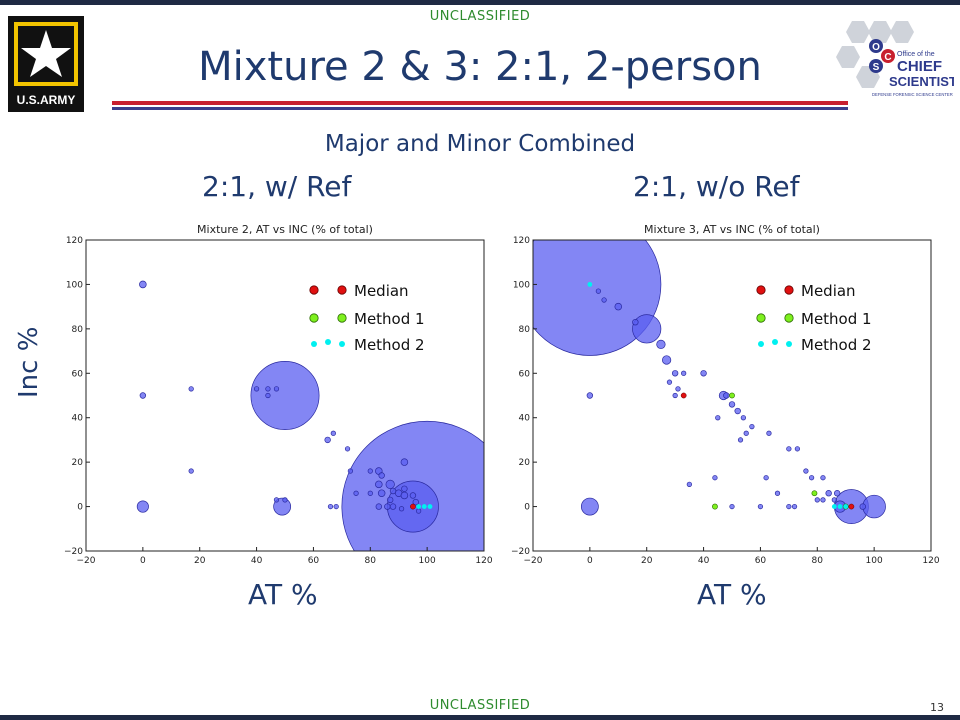  I want to click on x-axis-label-right: AT %, so click(732, 594).